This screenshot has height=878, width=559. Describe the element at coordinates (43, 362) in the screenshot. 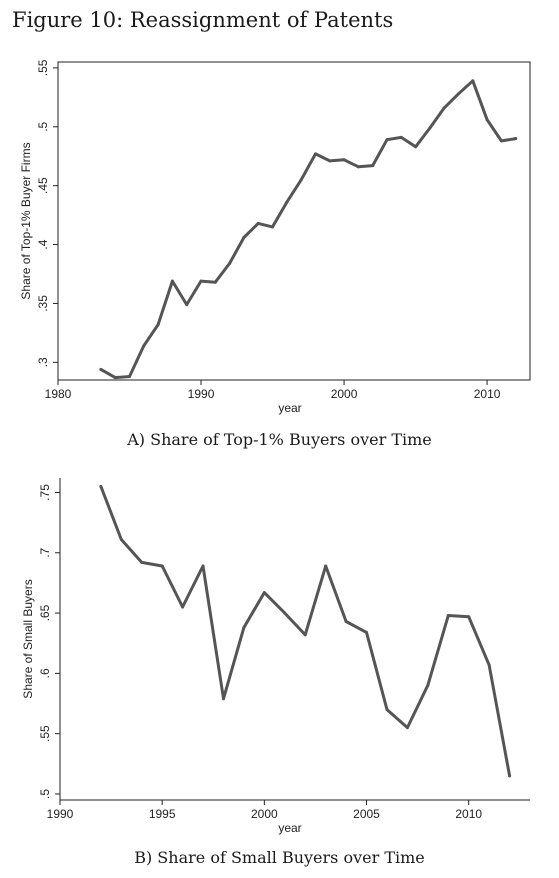

I see `y-tick-label: .3` at that location.